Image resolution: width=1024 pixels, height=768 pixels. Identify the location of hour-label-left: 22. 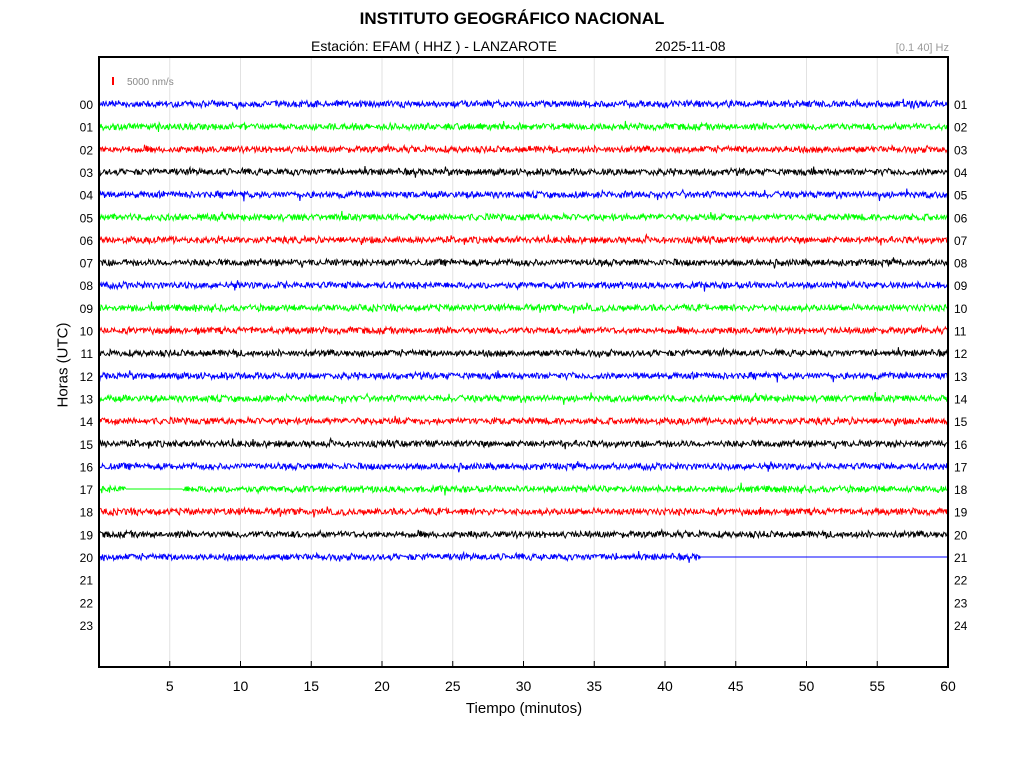
(87, 603).